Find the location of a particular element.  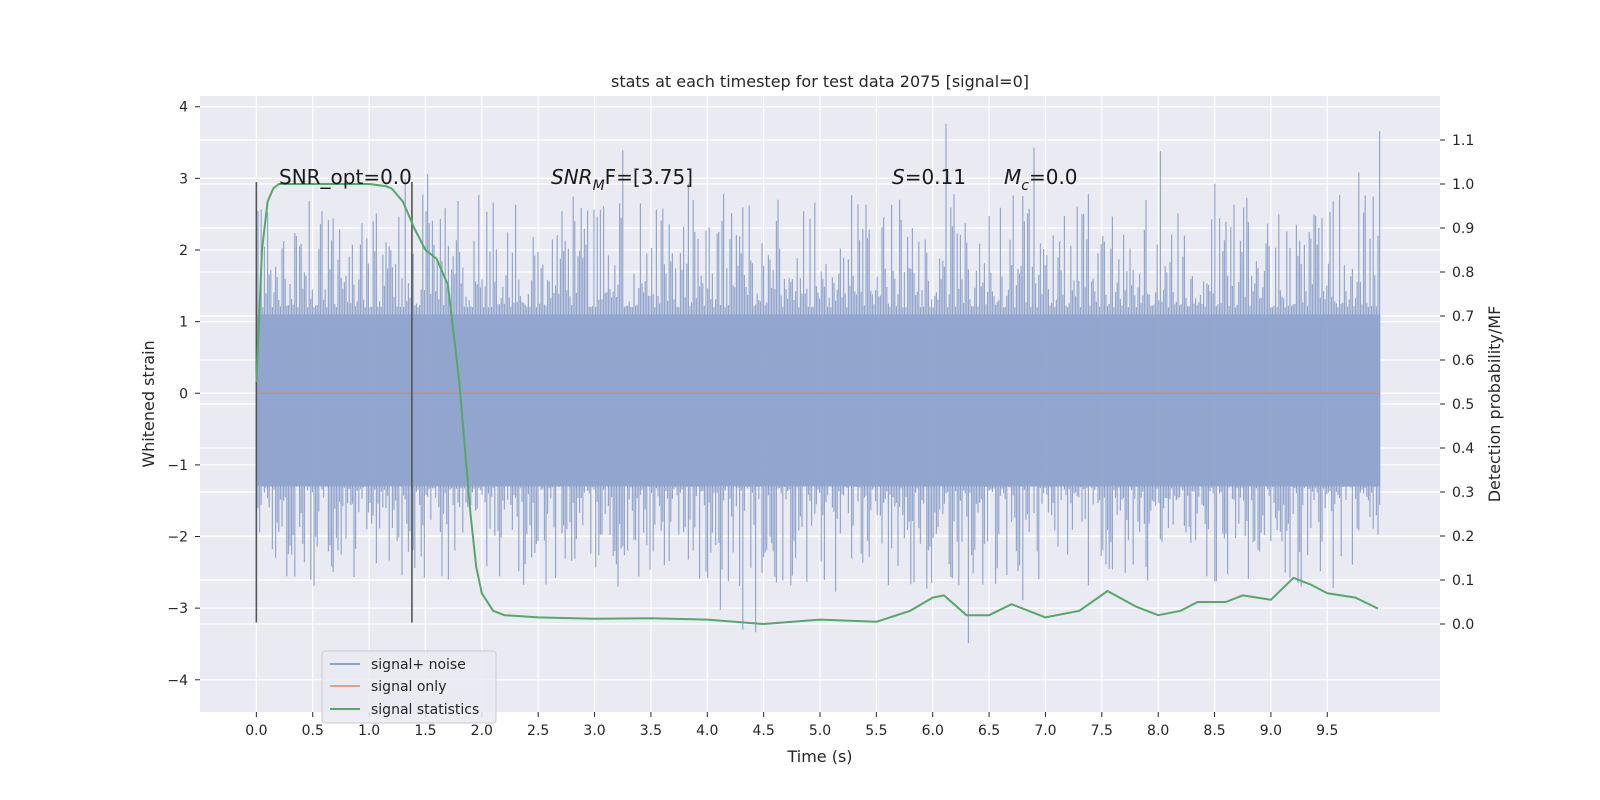

mc-val: =0.0 is located at coordinates (1053, 177).